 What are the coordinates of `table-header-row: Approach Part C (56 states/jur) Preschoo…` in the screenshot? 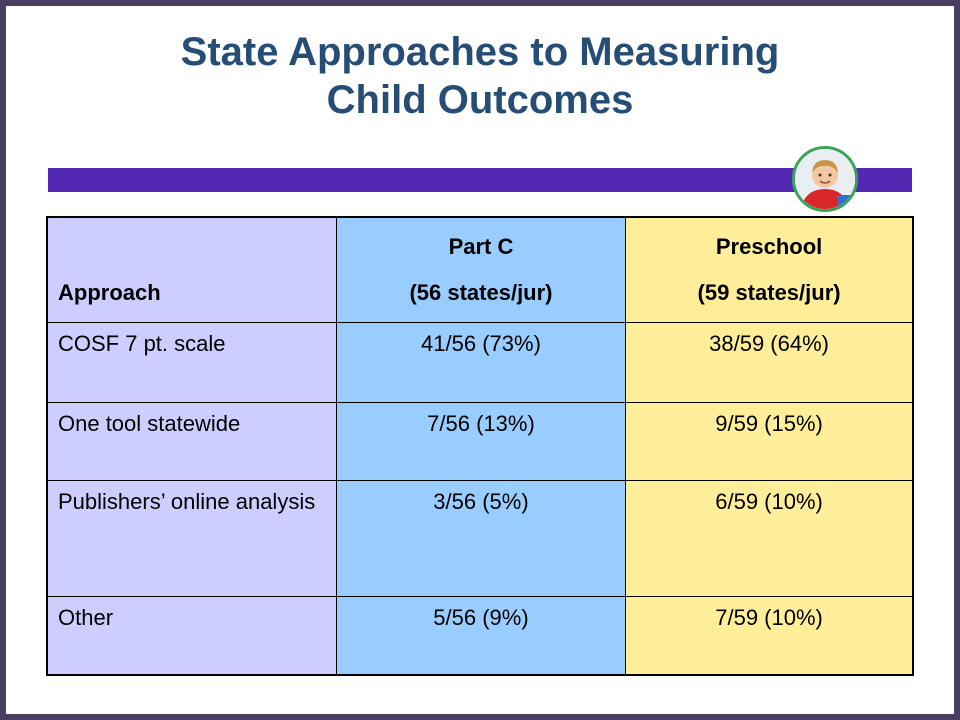 It's located at (480, 269).